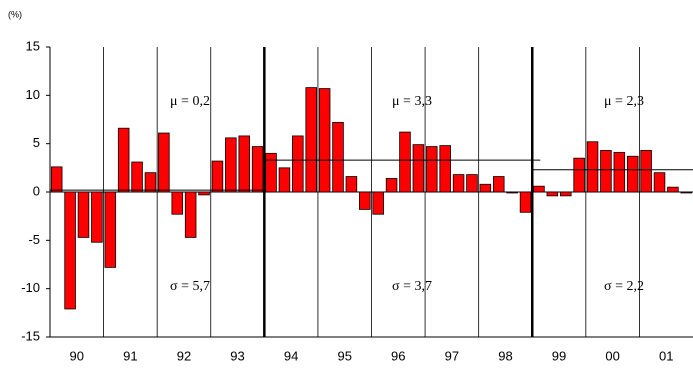 This screenshot has width=693, height=369. Describe the element at coordinates (190, 101) in the screenshot. I see `mean-label: μ = 0,2` at that location.